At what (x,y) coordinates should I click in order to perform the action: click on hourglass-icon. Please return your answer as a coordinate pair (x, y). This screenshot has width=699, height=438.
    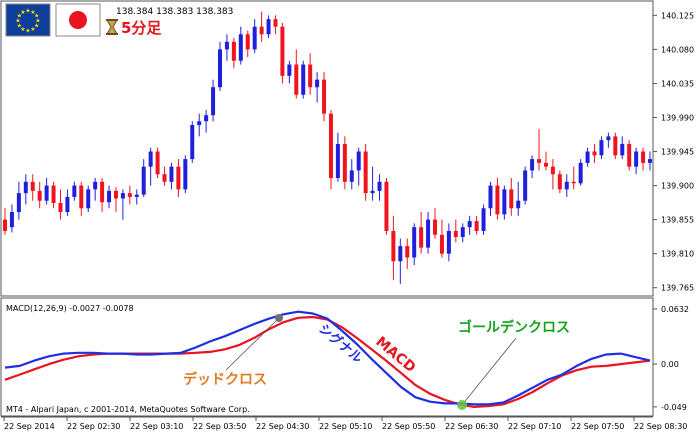
    Looking at the image, I should click on (112, 27).